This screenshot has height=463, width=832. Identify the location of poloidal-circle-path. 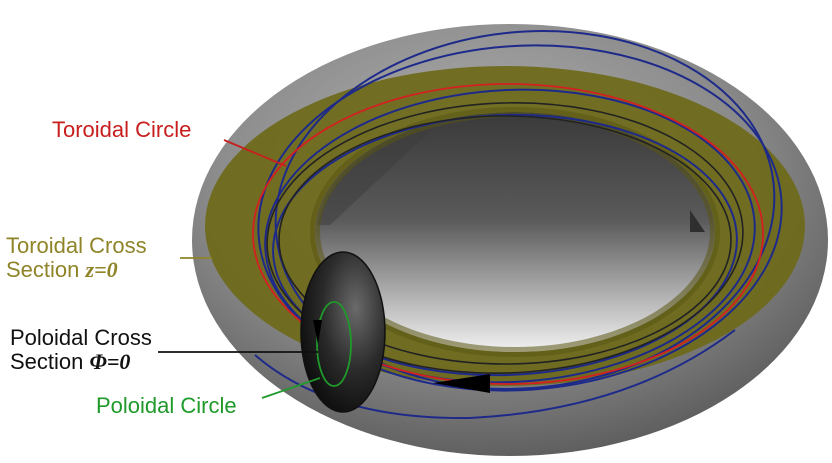
(334, 344).